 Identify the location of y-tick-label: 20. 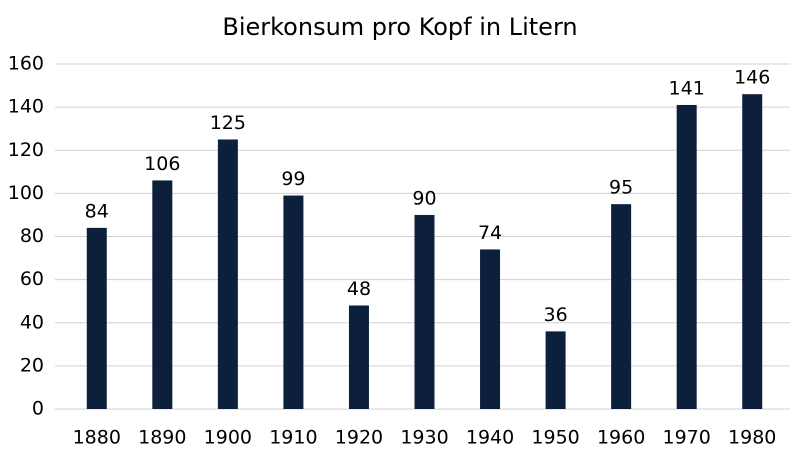
(32, 365).